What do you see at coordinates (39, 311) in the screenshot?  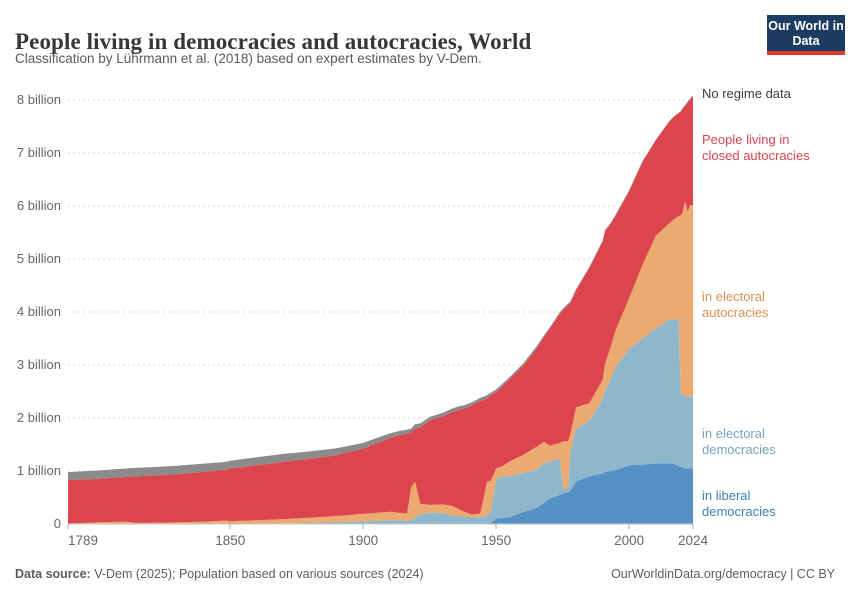 I see `y-axis-tick-label: 4 billion` at bounding box center [39, 311].